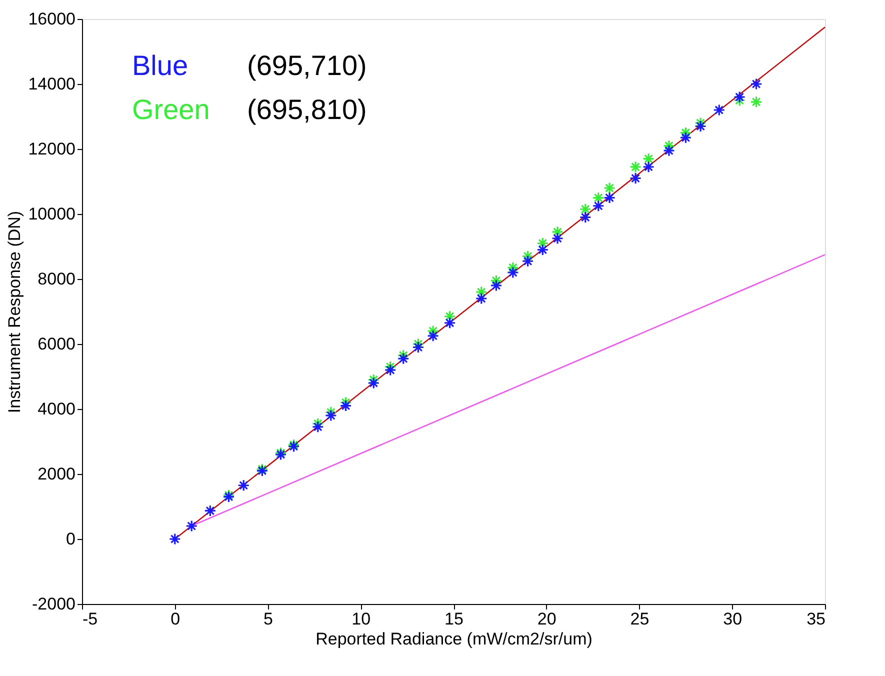  What do you see at coordinates (90, 619) in the screenshot?
I see `x-tick-label: -5` at bounding box center [90, 619].